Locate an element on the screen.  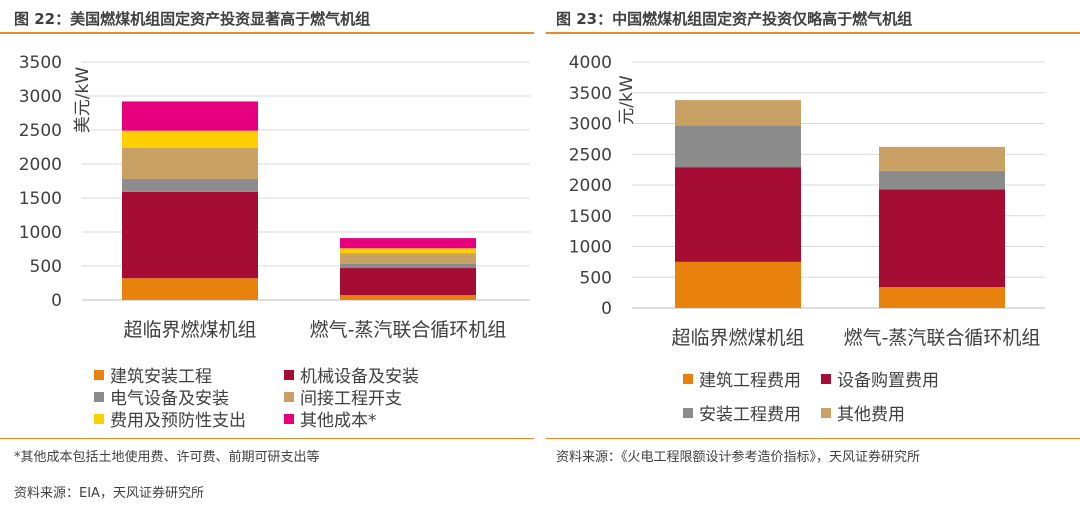
left-category-label: 燃气-蒸汽联合循环机组 is located at coordinates (408, 330).